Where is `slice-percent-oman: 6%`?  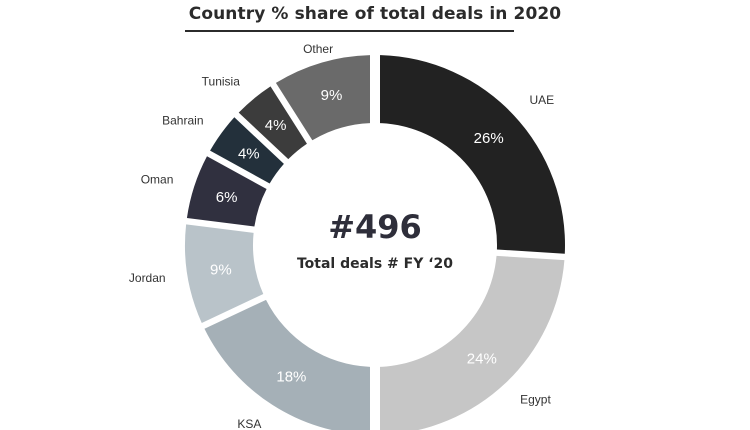
slice-percent-oman: 6% is located at coordinates (227, 197).